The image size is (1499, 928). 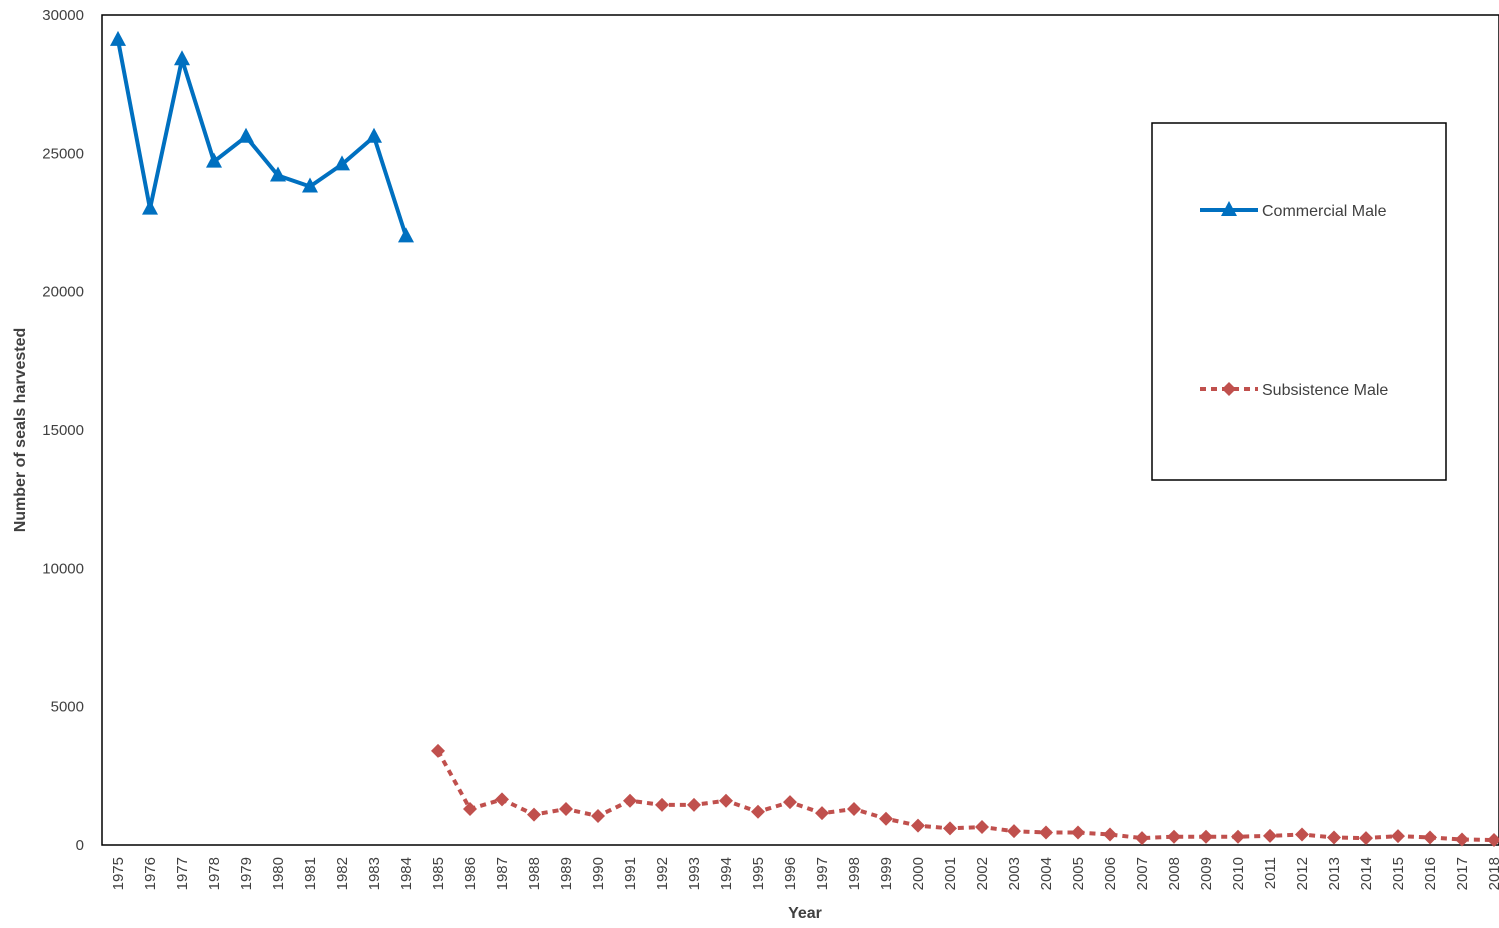 What do you see at coordinates (662, 873) in the screenshot?
I see `x-tick-label: 1992` at bounding box center [662, 873].